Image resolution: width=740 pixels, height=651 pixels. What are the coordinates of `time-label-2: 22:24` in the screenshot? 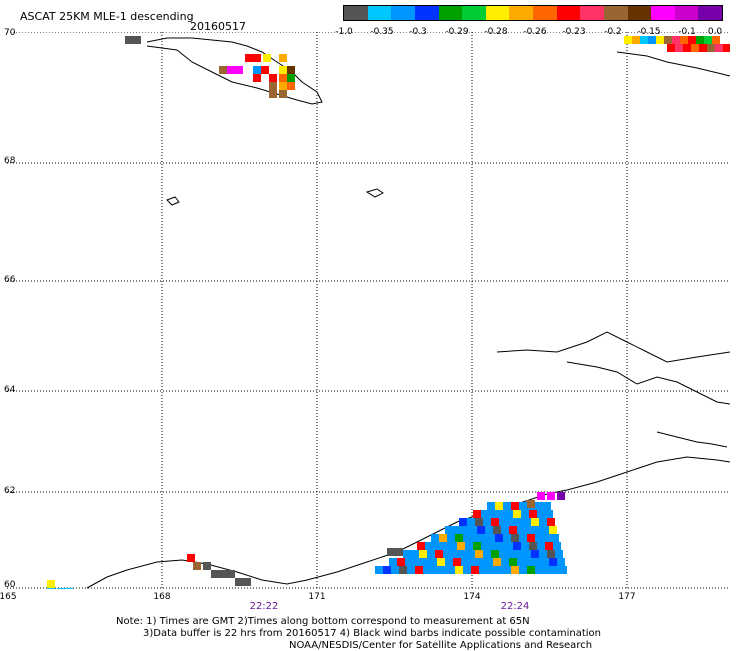 It's located at (515, 606).